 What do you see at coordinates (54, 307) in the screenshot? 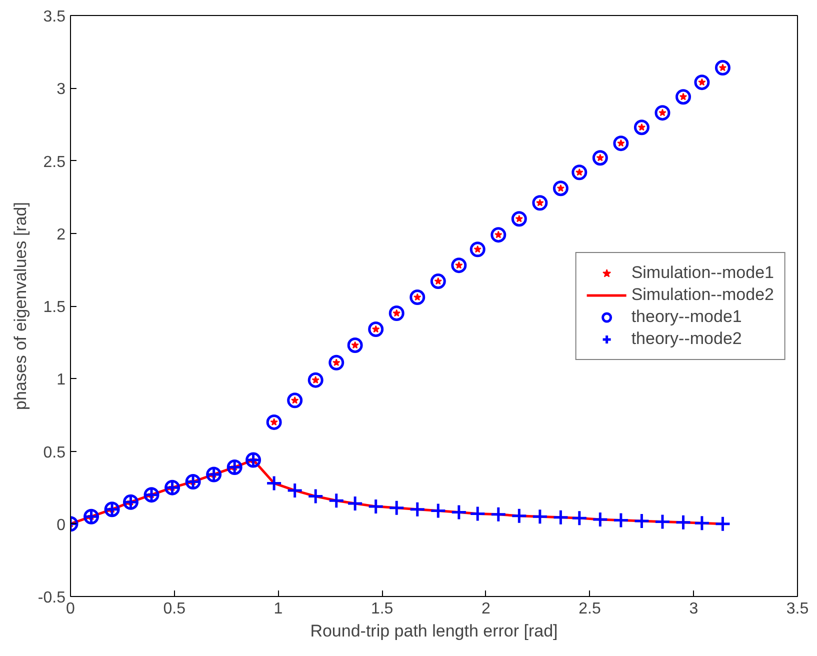
I see `y-tick-label: 1.5` at bounding box center [54, 307].